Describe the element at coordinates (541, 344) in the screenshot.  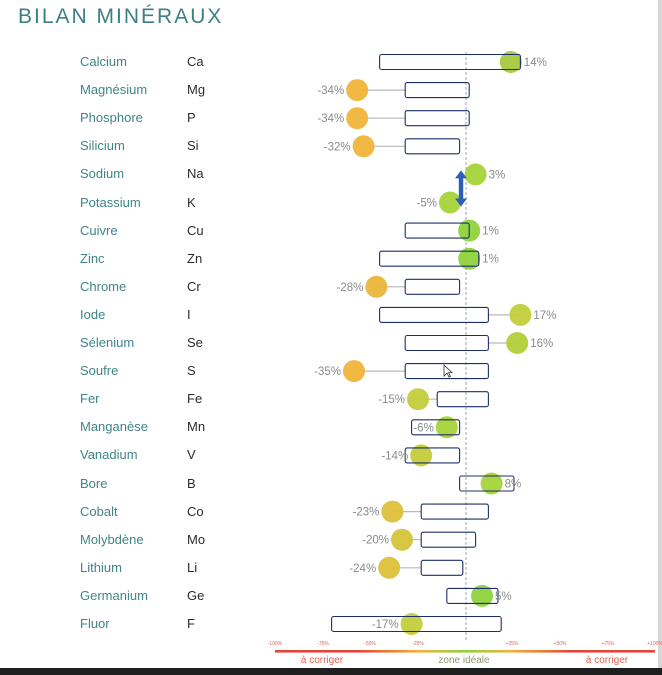
I see `percent-label: 16%` at that location.